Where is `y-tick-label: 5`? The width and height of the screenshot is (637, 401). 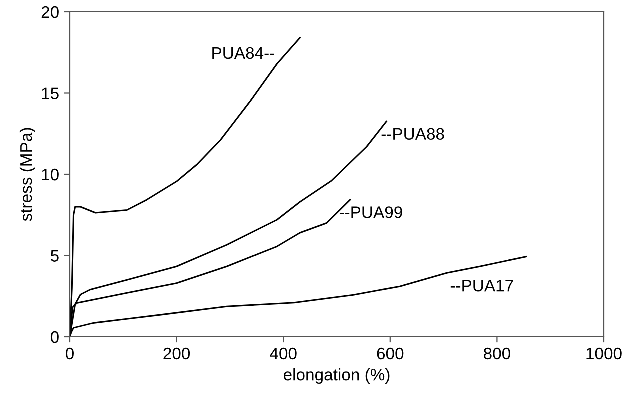
y-tick-label: 5 is located at coordinates (54, 256).